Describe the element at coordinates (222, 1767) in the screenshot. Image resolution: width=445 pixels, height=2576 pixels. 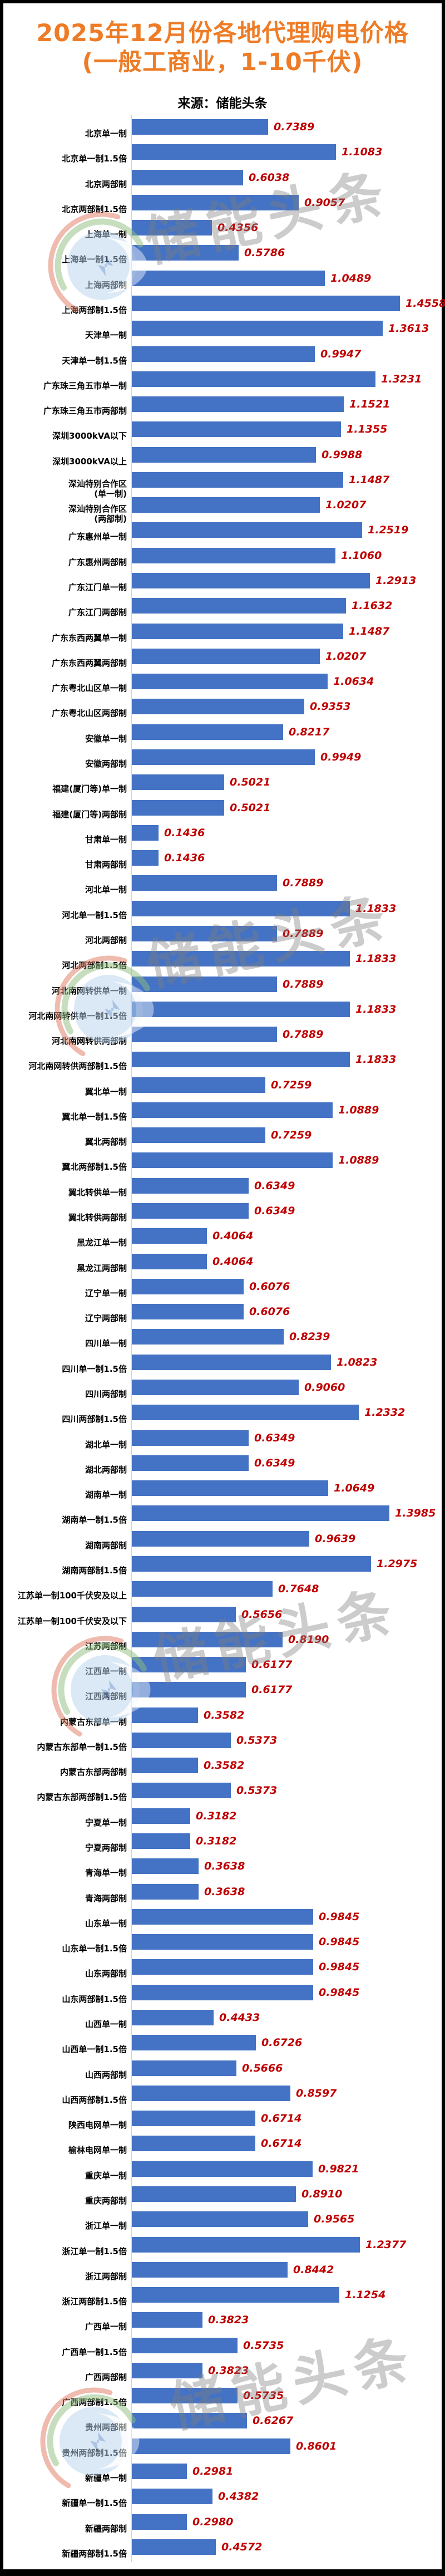
I see `chart-row: 内蒙古东部两部制 0.3582` at that location.